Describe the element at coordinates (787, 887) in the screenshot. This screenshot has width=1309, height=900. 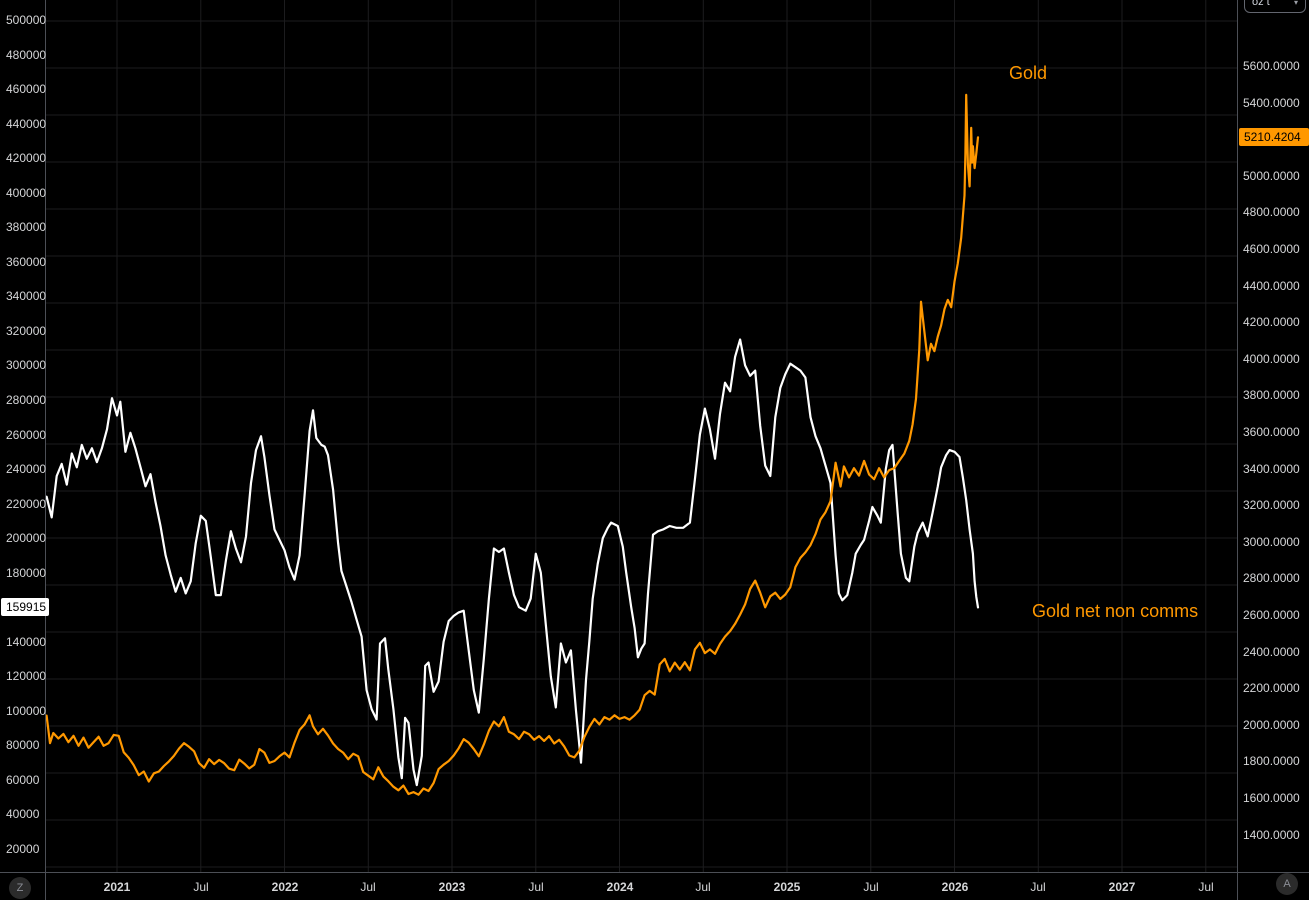
I see `time-axis-tick: 2025` at that location.